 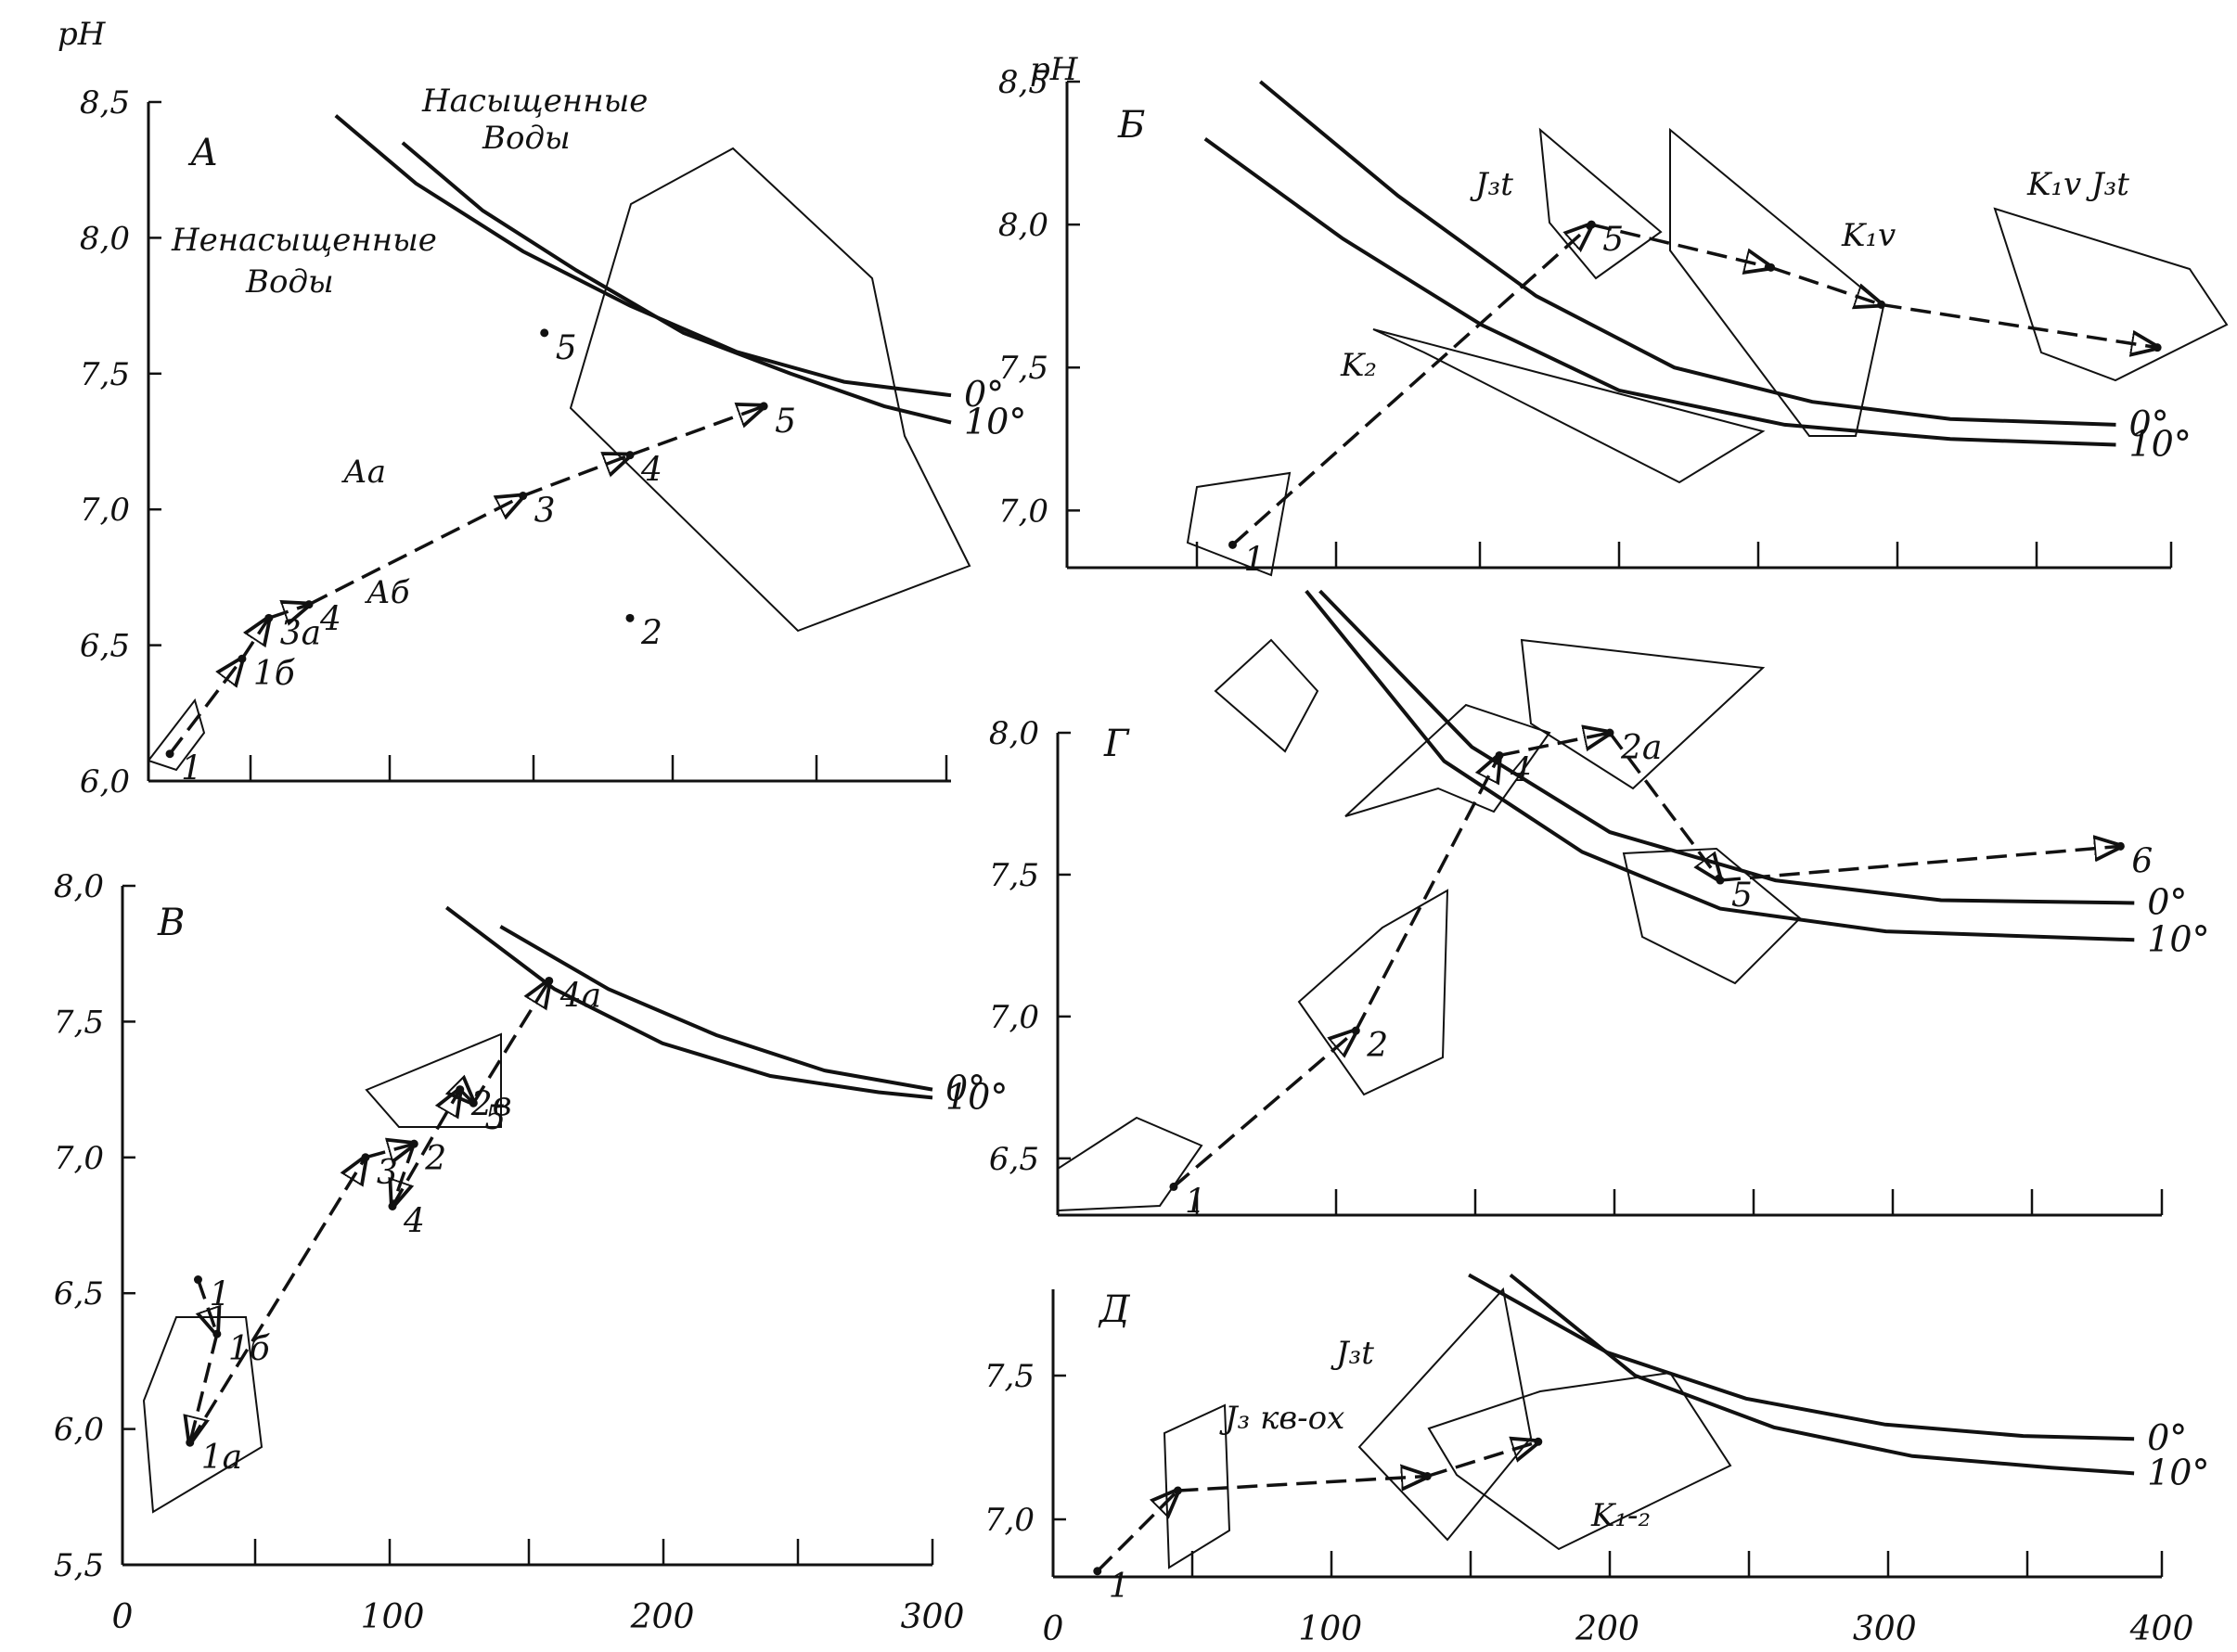 What do you see at coordinates (221, 1458) in the screenshot?
I see `point-label-V: 1а` at bounding box center [221, 1458].